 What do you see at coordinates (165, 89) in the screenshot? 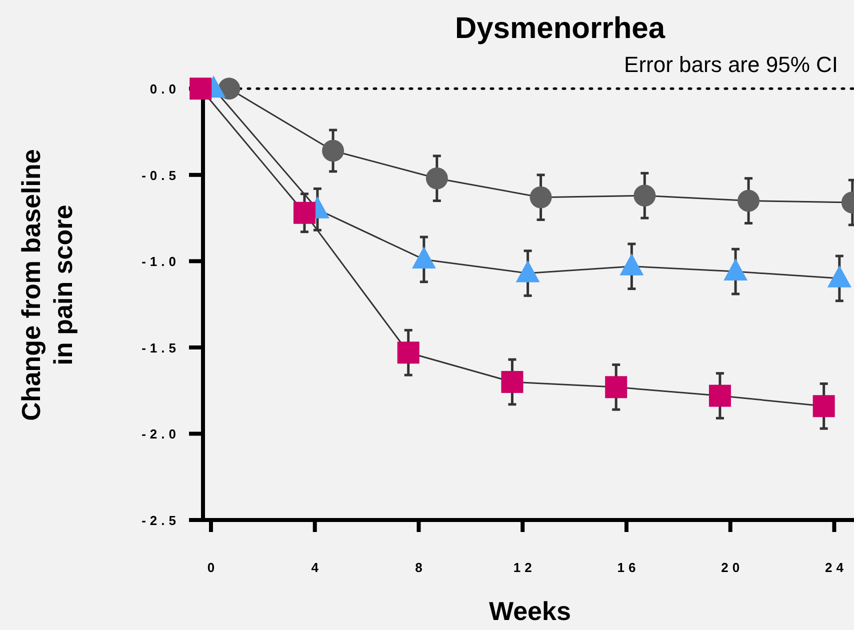
I see `y-tick-label: 0.0` at bounding box center [165, 89].